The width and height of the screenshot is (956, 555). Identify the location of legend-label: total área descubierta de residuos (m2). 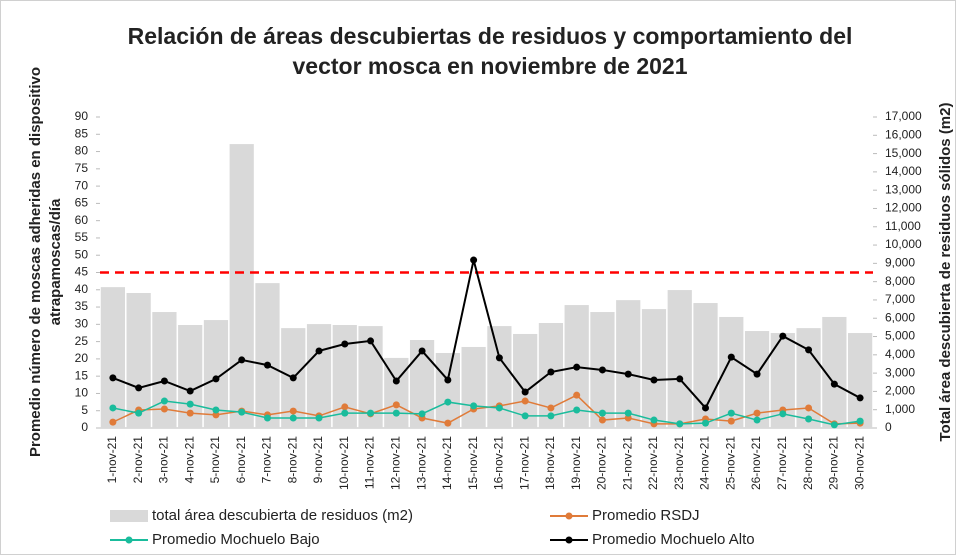
(282, 515).